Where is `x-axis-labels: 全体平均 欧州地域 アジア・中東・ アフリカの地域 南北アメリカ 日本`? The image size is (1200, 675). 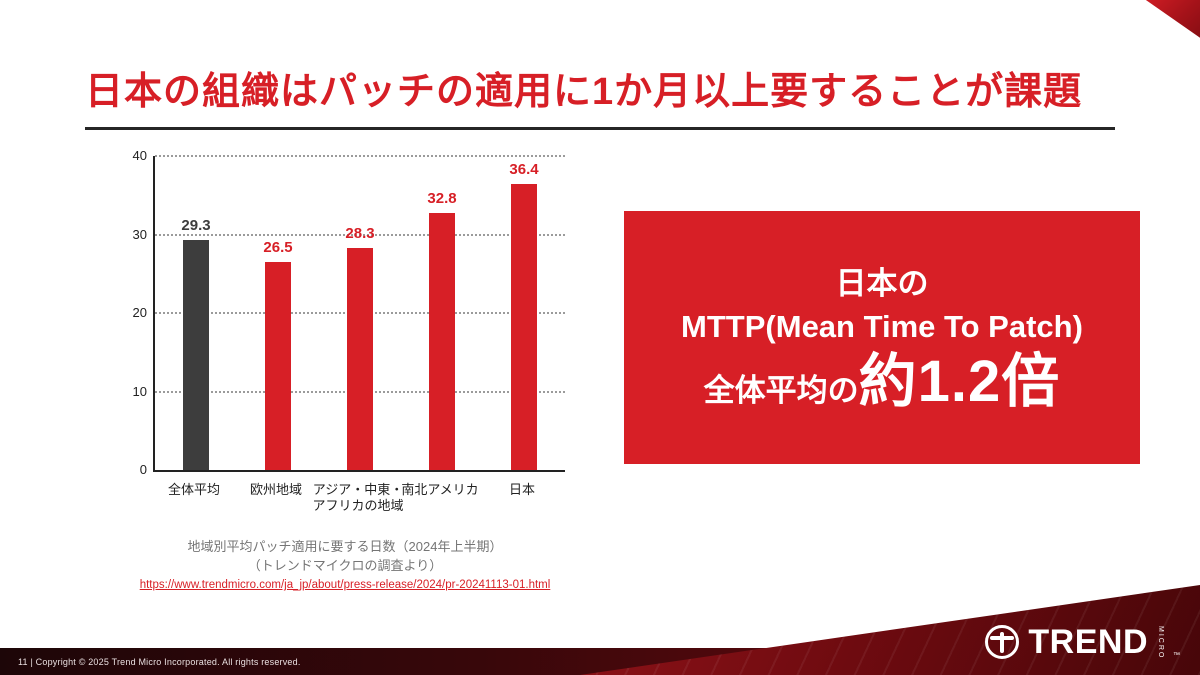
x-axis-labels: 全体平均 欧州地域 アジア・中東・ アフリカの地域 南北アメリカ 日本 is located at coordinates (359, 498).